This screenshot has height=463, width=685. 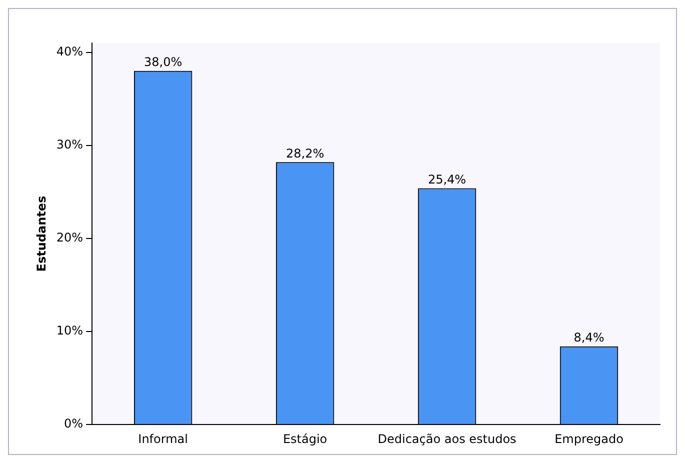 I want to click on data-label: 38,0%, so click(x=163, y=62).